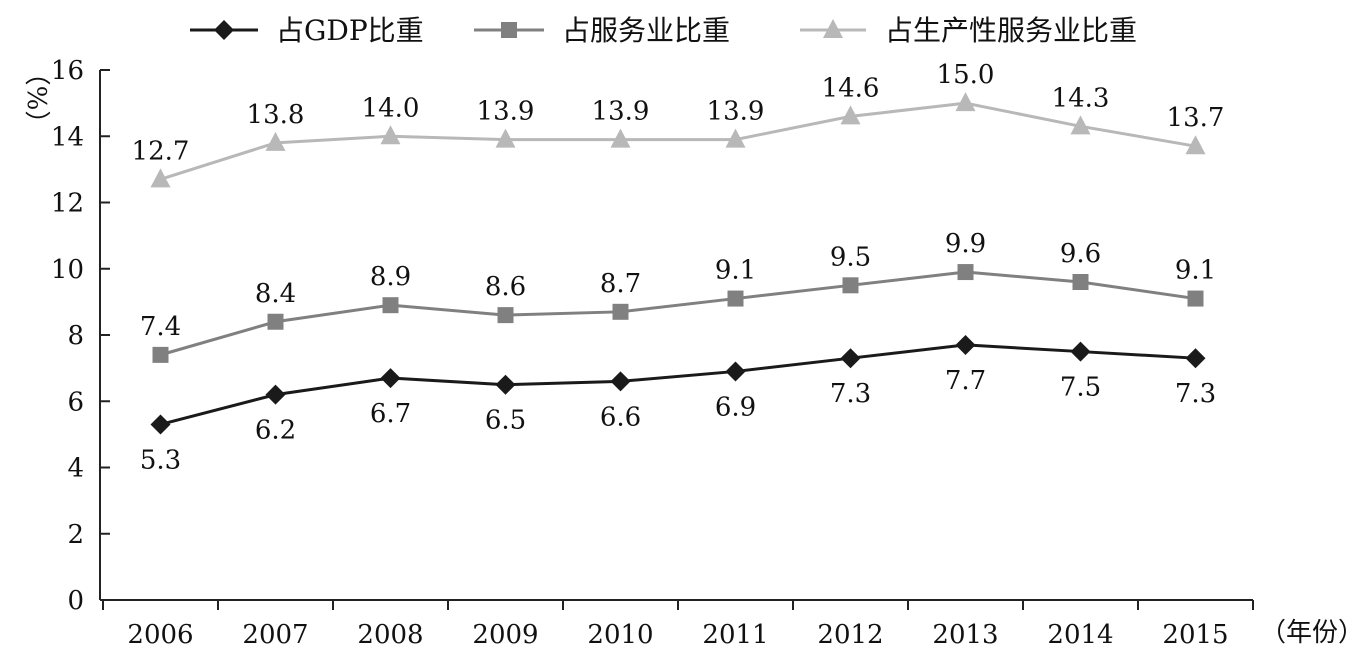 Image resolution: width=1372 pixels, height=658 pixels. Describe the element at coordinates (851, 88) in the screenshot. I see `data-label: 14.6` at that location.